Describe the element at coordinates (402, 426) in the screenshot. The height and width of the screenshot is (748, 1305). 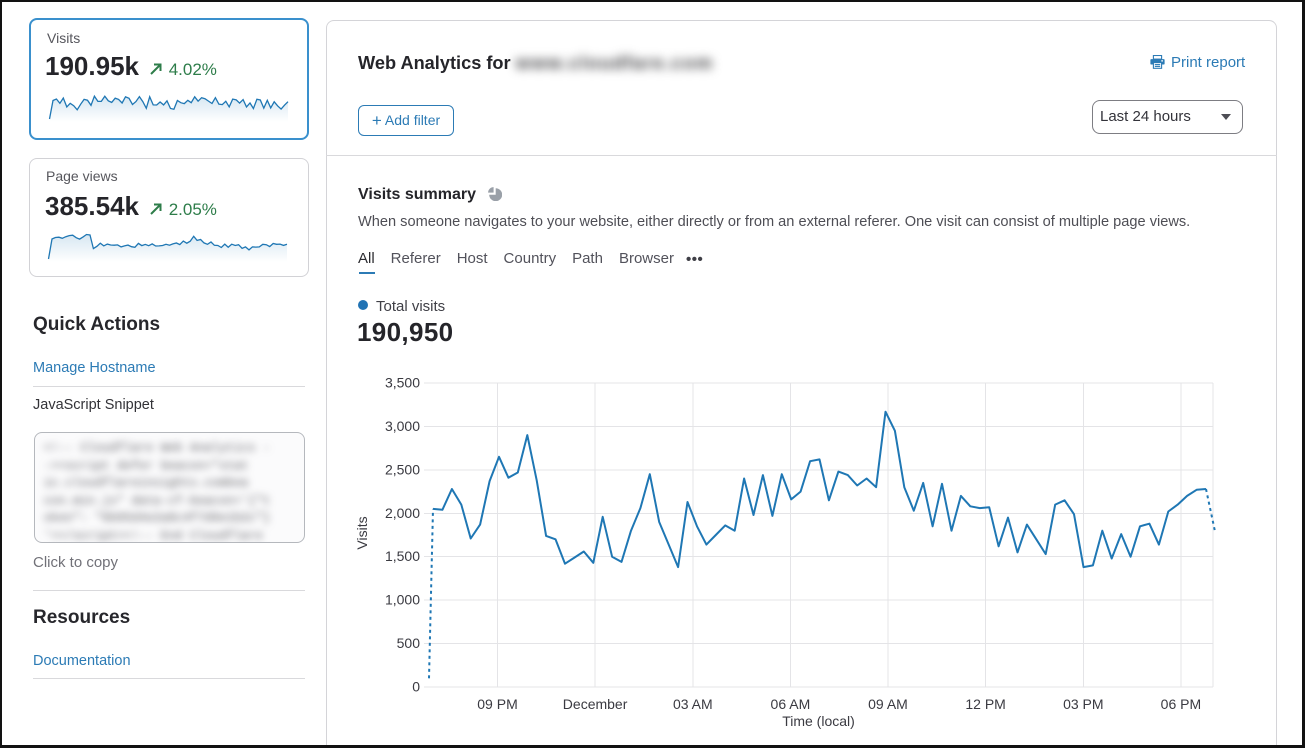
I see `svg-text: 3,000` at that location.